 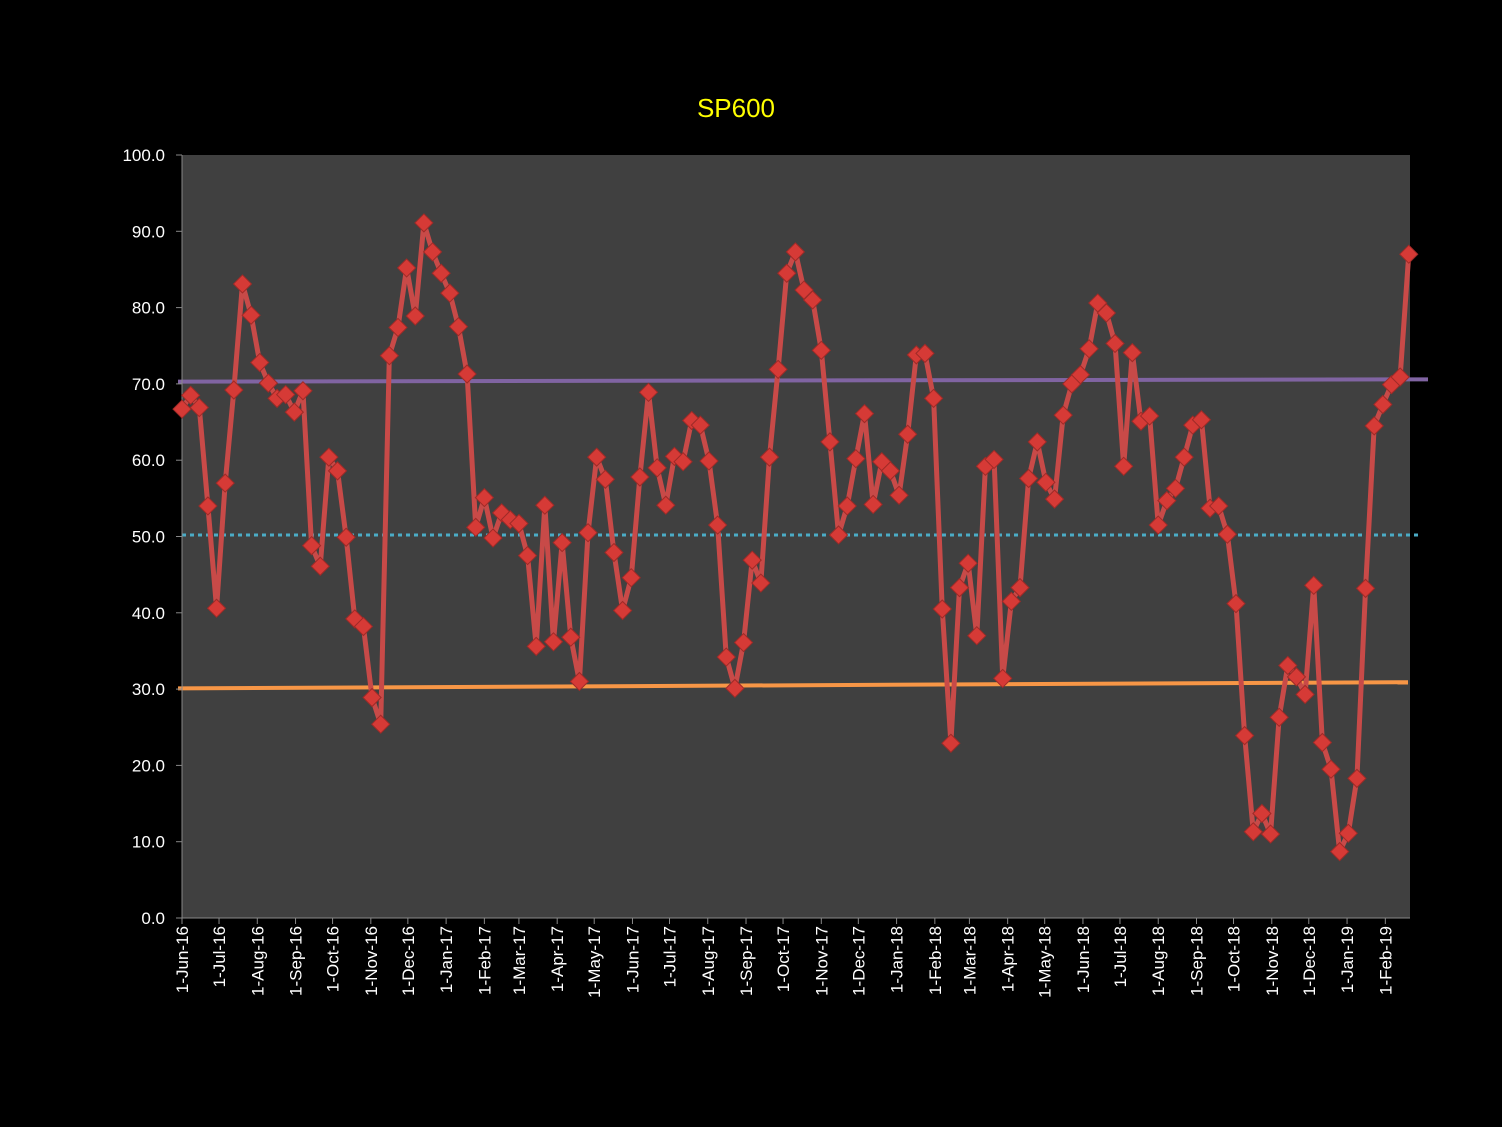 I want to click on x-tick-label: 1-Jun-16, so click(x=182, y=959).